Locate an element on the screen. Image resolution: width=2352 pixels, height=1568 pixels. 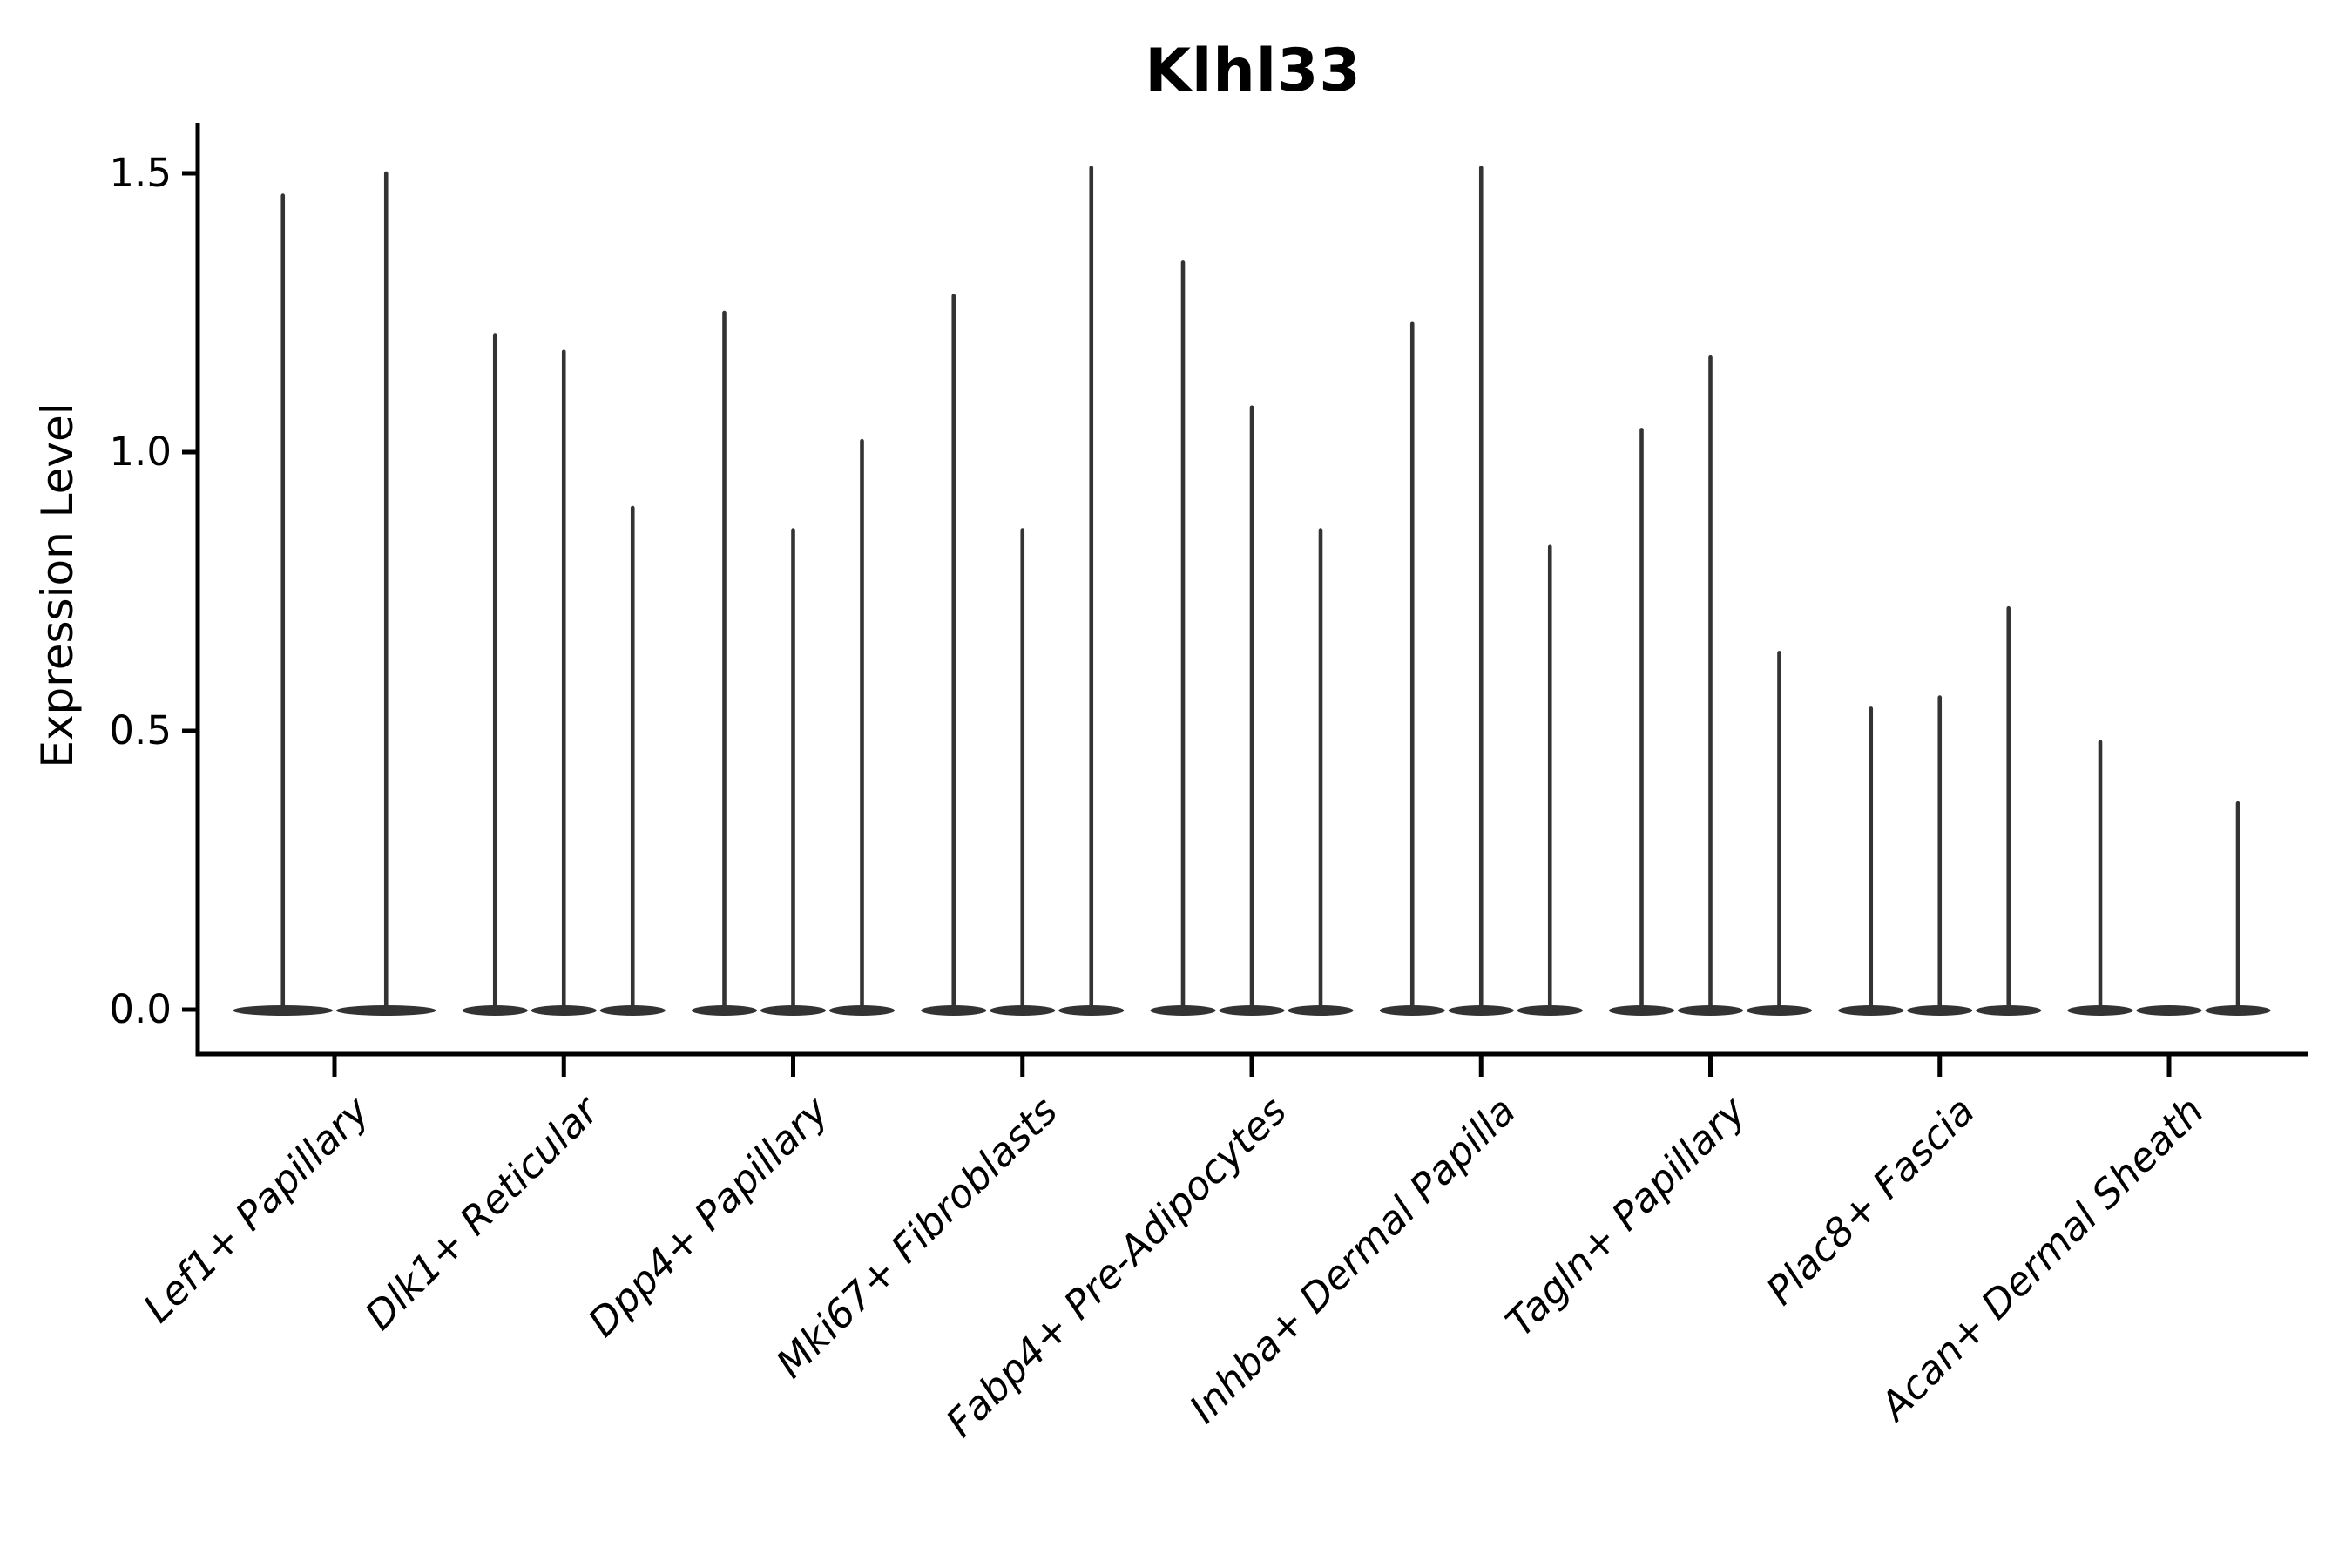
violin-base is located at coordinates (2169, 1011).